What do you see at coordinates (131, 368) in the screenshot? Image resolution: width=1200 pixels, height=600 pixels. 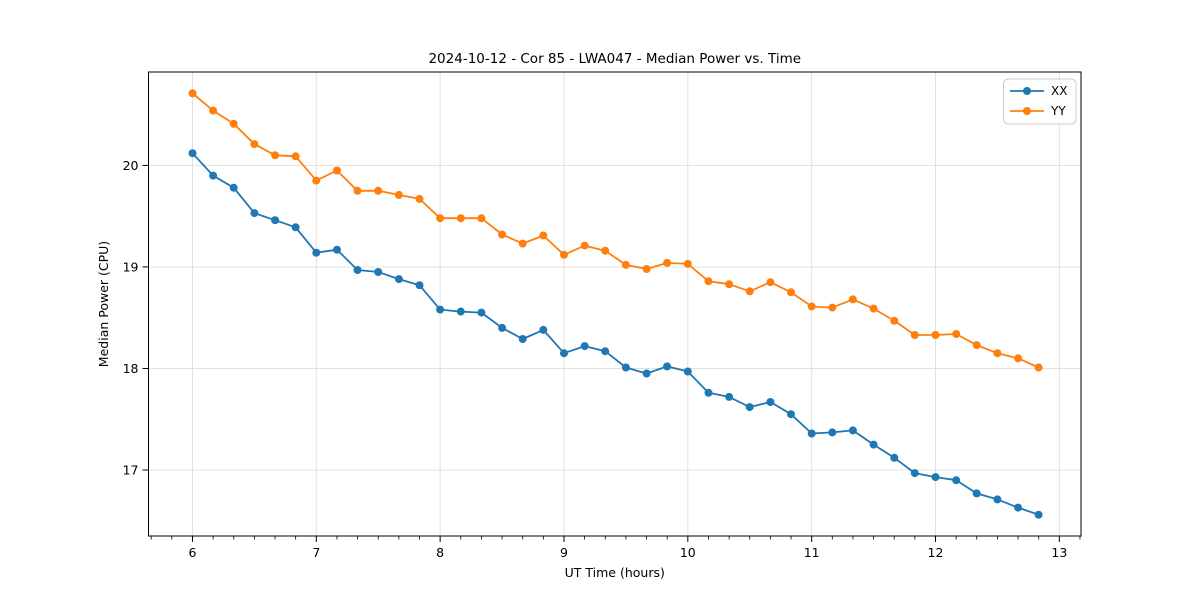 I see `y-tick-label: 18` at bounding box center [131, 368].